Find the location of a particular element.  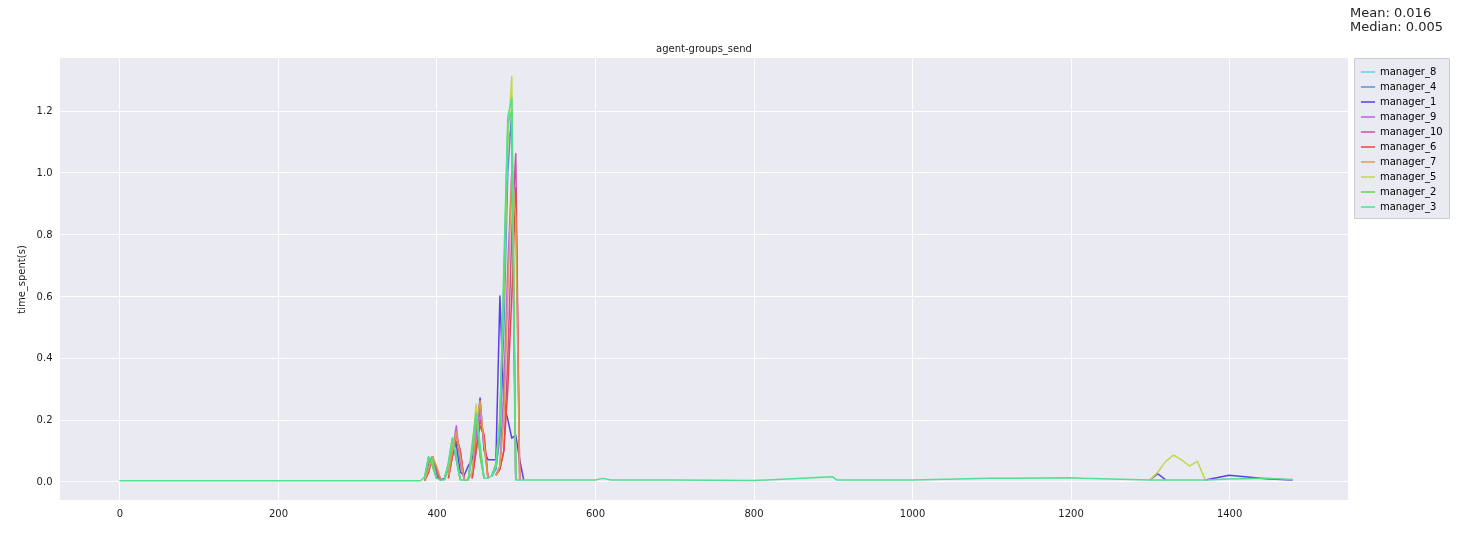

x-tick-label: 0 is located at coordinates (120, 513).